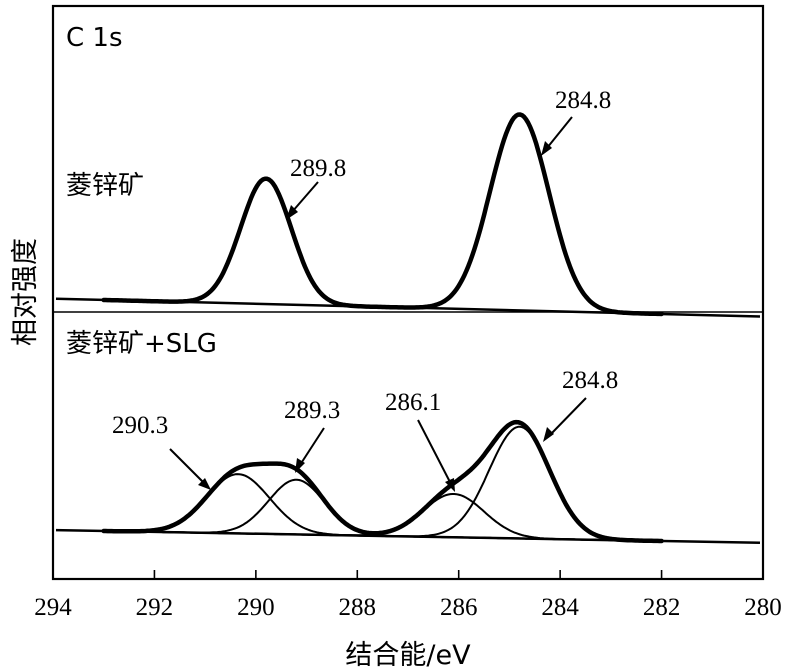 This screenshot has width=788, height=671. What do you see at coordinates (141, 344) in the screenshot?
I see `sample-label-bottom: 菱锌矿+SLG` at bounding box center [141, 344].